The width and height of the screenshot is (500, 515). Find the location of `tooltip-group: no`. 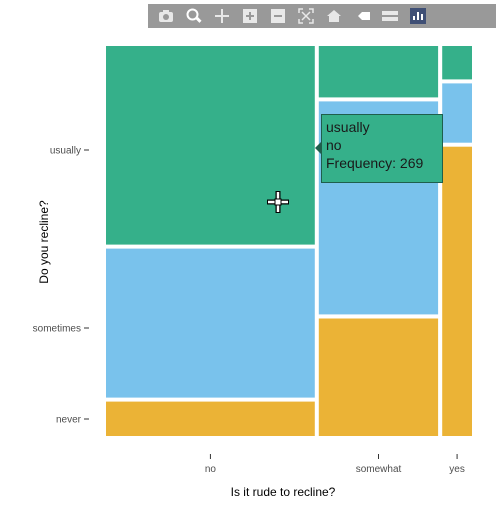

tooltip-group: no is located at coordinates (334, 145).